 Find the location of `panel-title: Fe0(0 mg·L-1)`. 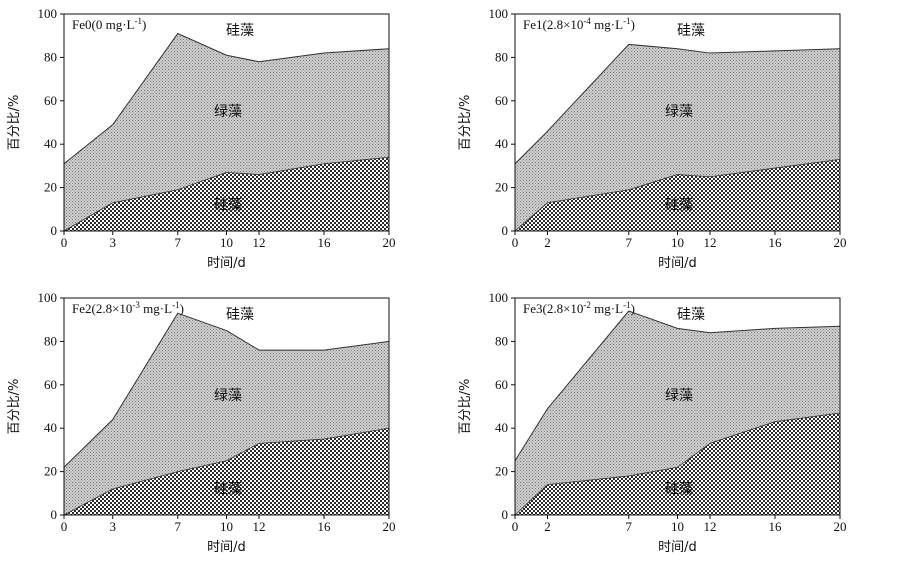

panel-title: Fe0(0 mg·L-1) is located at coordinates (109, 24).